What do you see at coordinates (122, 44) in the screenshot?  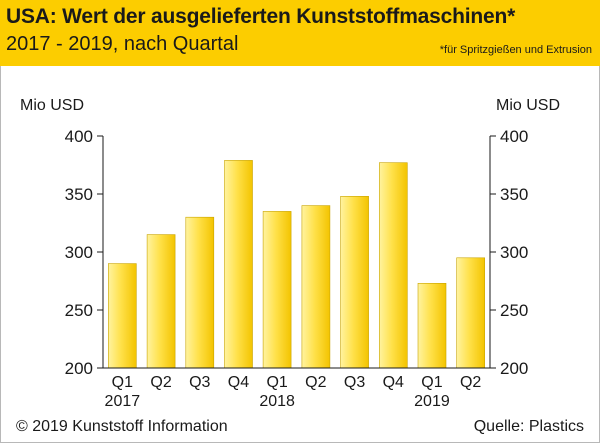 I see `chart-subtitle: 2017 - 2019, nach Quartal` at bounding box center [122, 44].